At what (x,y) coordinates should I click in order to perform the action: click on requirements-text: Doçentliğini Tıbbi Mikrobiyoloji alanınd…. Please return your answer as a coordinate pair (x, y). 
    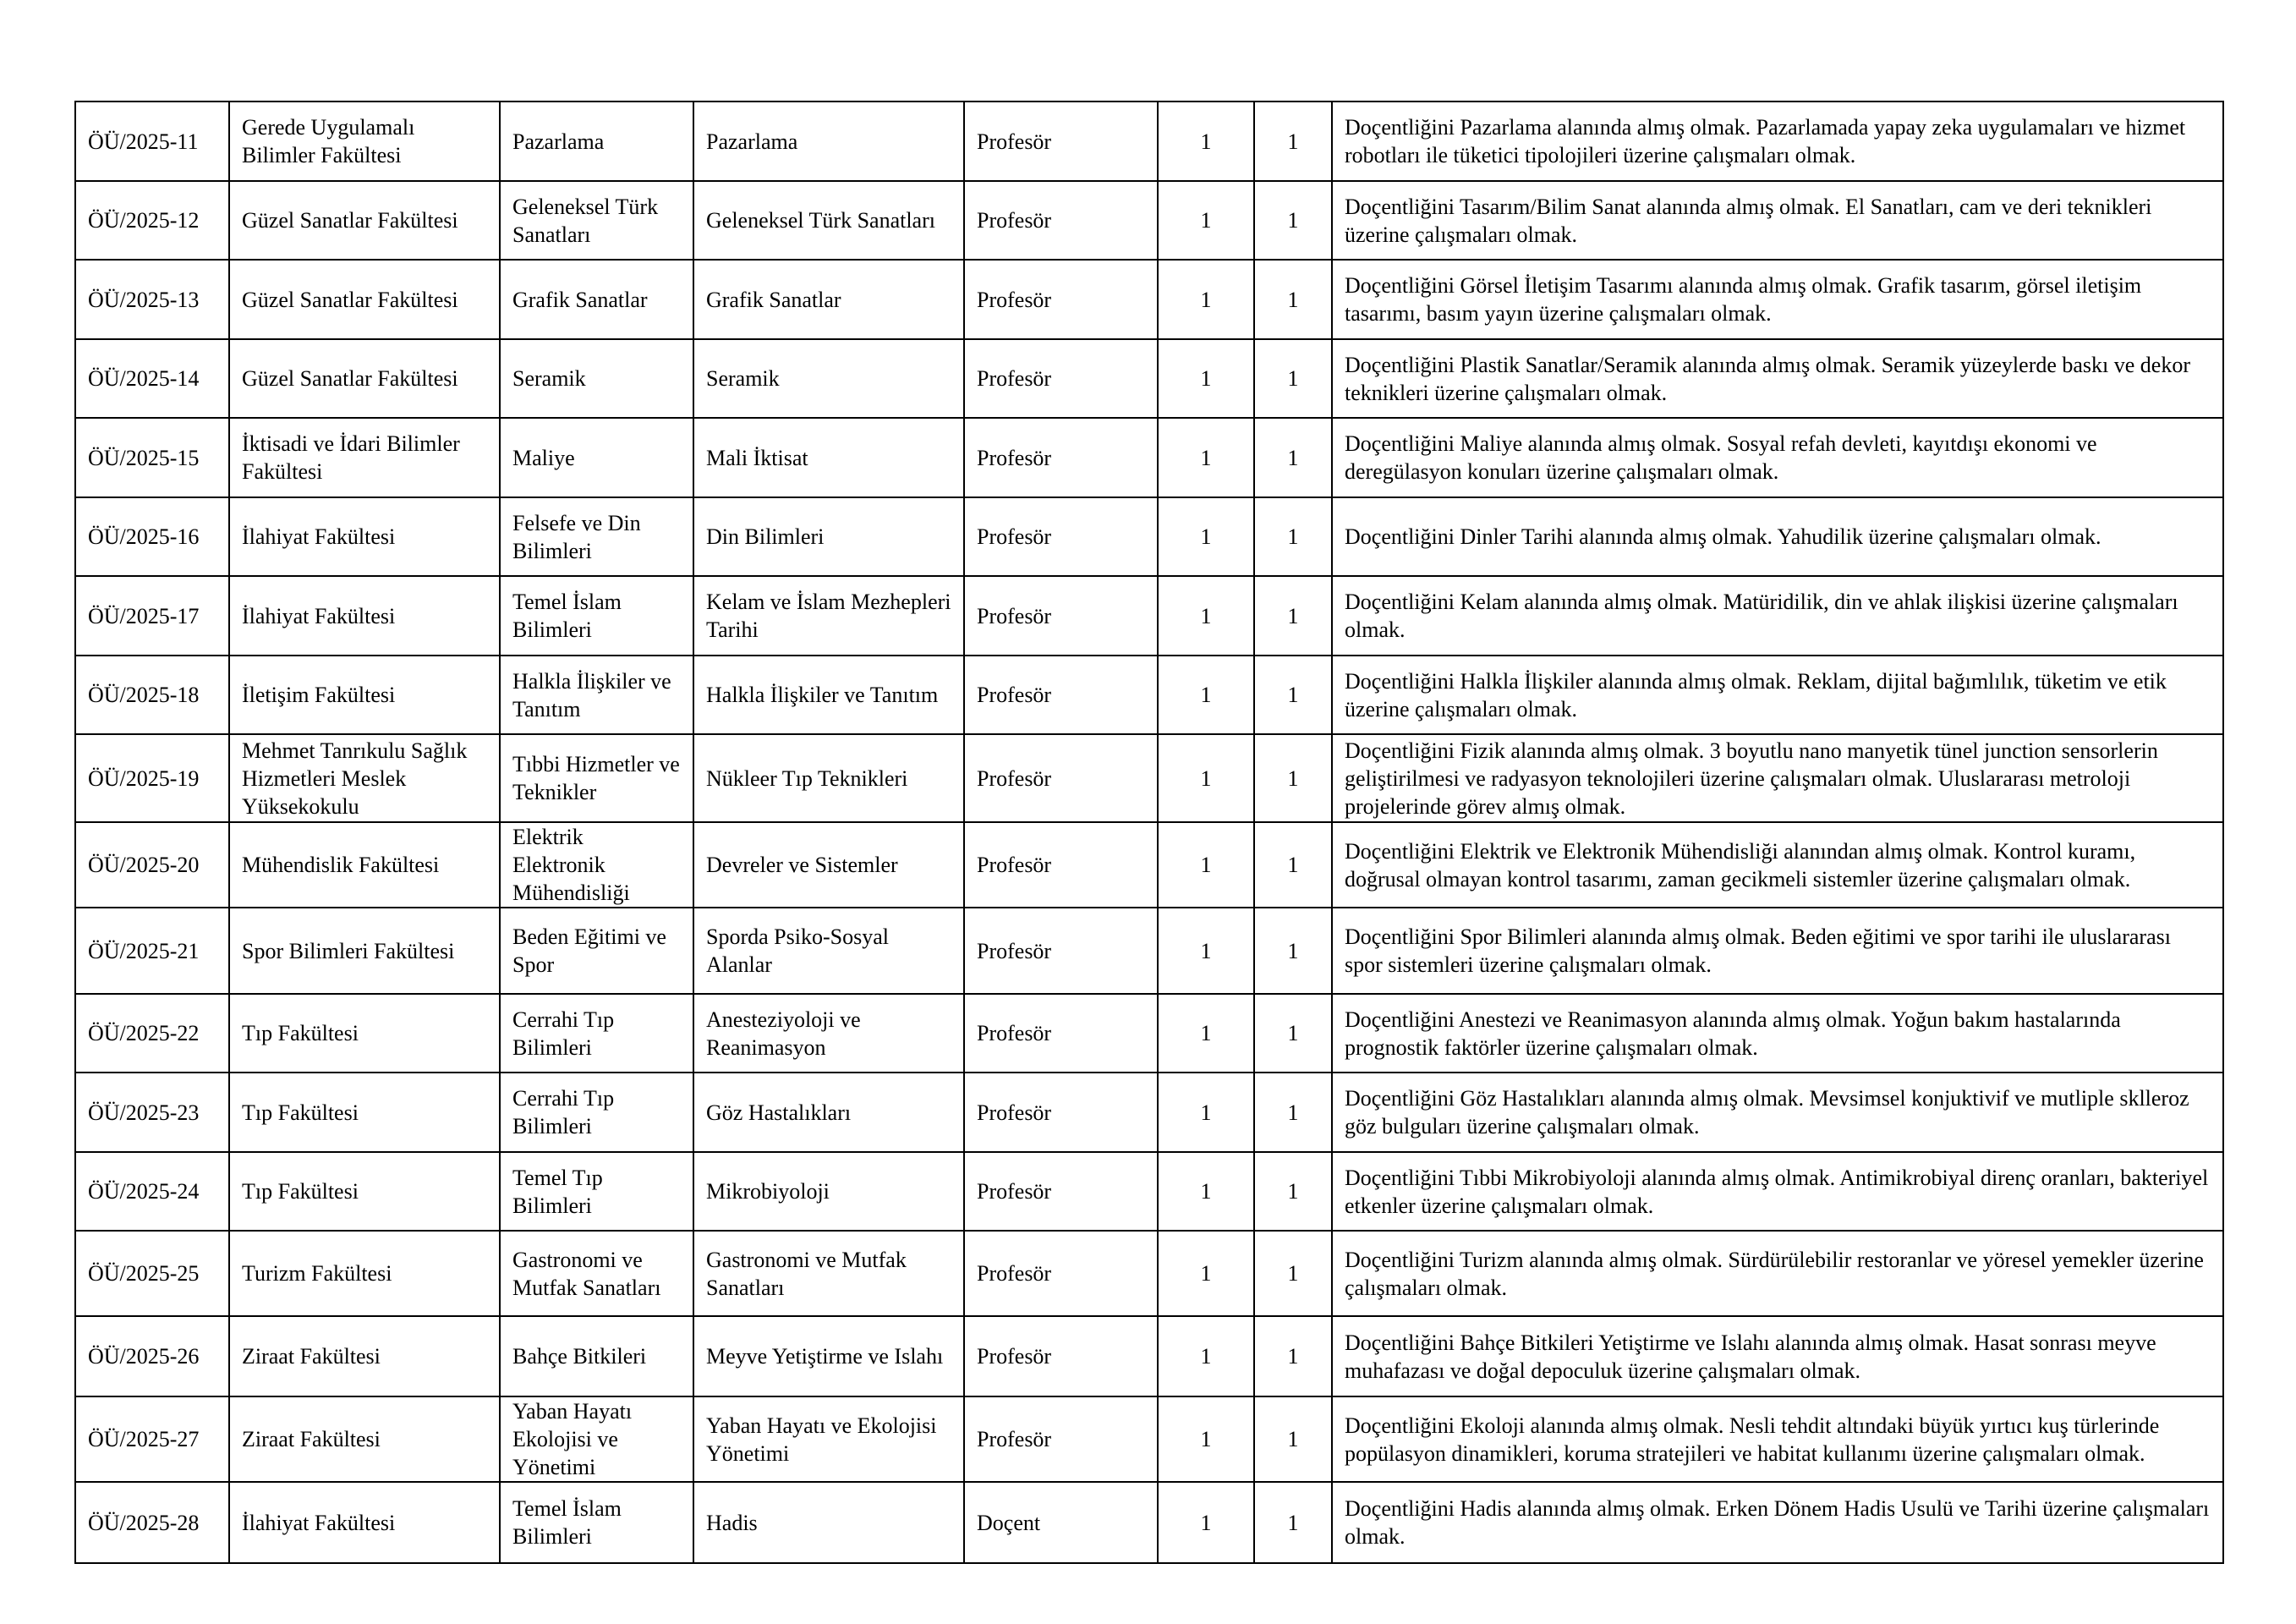
    Looking at the image, I should click on (1777, 1192).